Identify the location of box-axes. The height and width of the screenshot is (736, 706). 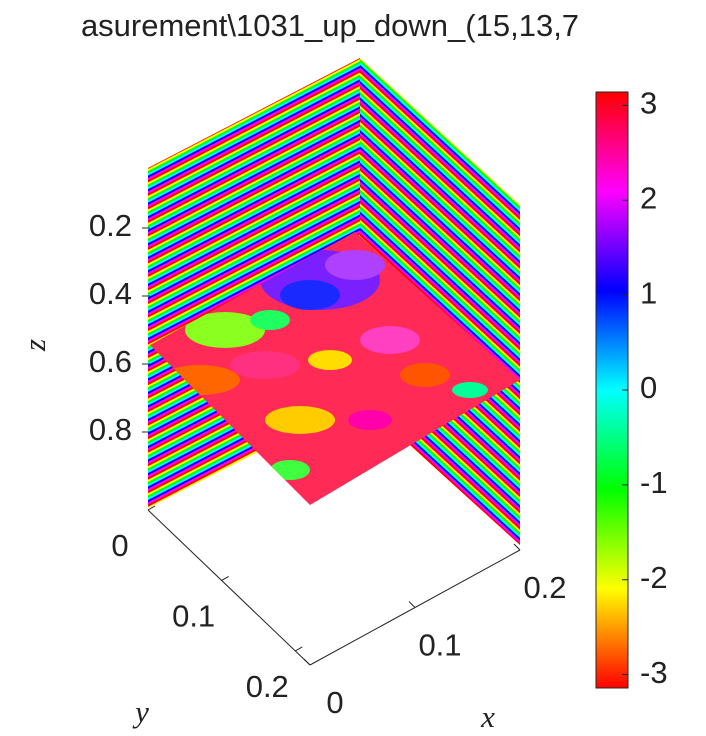
(334, 587).